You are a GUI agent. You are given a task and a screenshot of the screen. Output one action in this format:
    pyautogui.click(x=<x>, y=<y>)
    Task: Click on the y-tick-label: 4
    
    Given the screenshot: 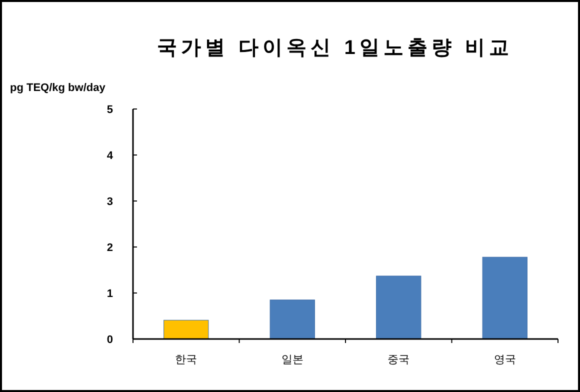 What is the action you would take?
    pyautogui.click(x=110, y=156)
    